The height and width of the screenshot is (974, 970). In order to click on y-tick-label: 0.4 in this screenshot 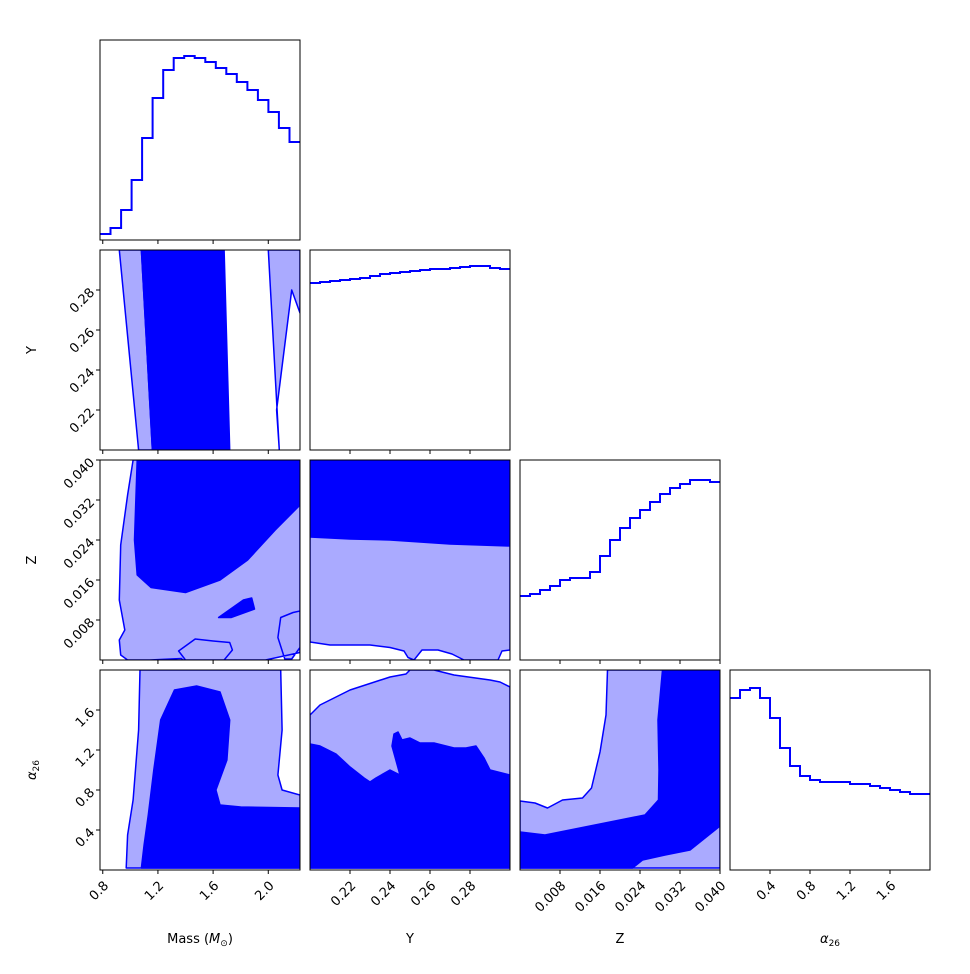, I will do `click(85, 837)`.